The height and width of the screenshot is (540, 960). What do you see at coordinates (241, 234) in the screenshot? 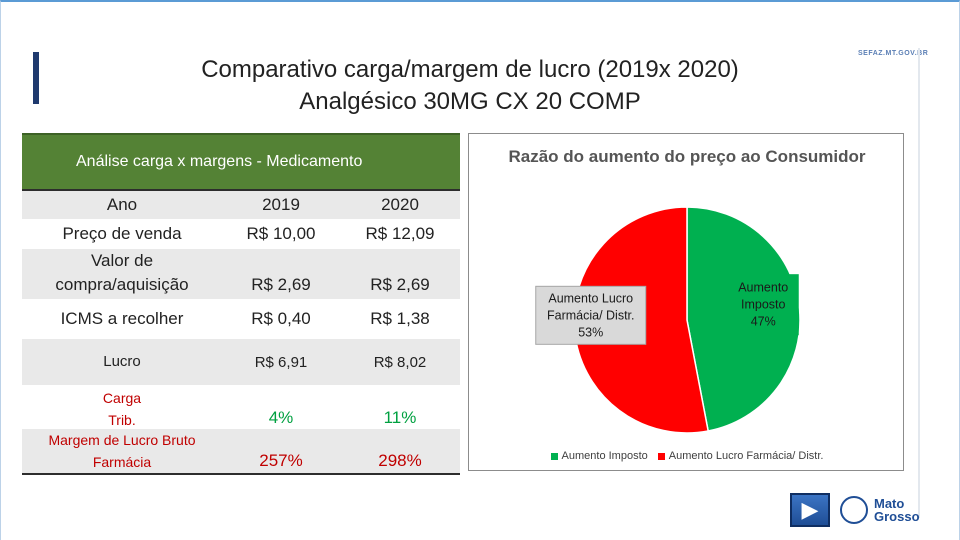
I see `table-row-price: Preço de venda R$ 10,00 R$ 12,09` at bounding box center [241, 234].